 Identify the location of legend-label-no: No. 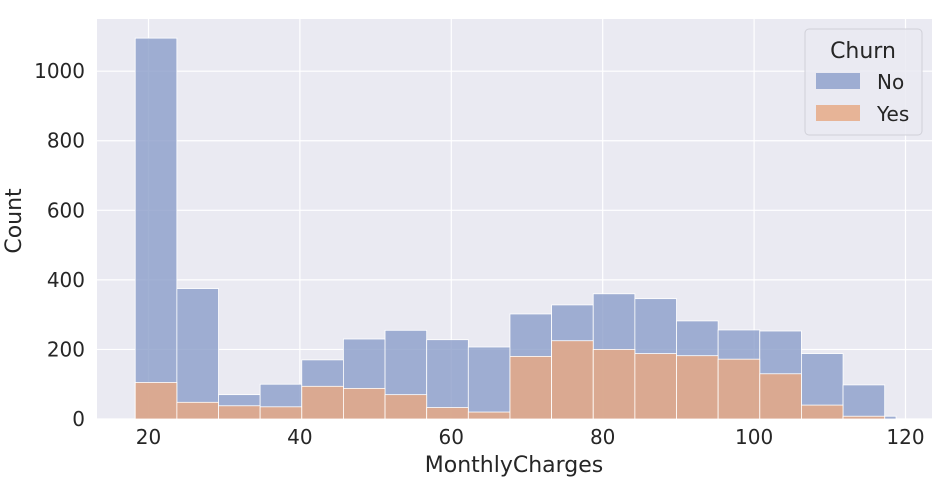
(890, 82).